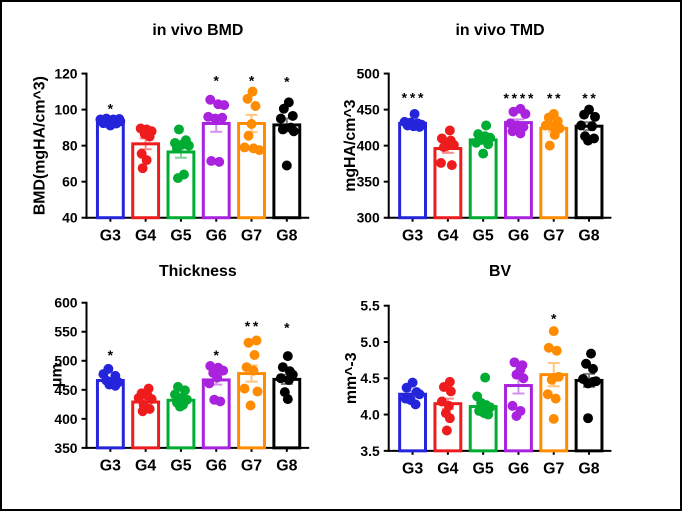  I want to click on y-tick-label: 3.5, so click(370, 450).